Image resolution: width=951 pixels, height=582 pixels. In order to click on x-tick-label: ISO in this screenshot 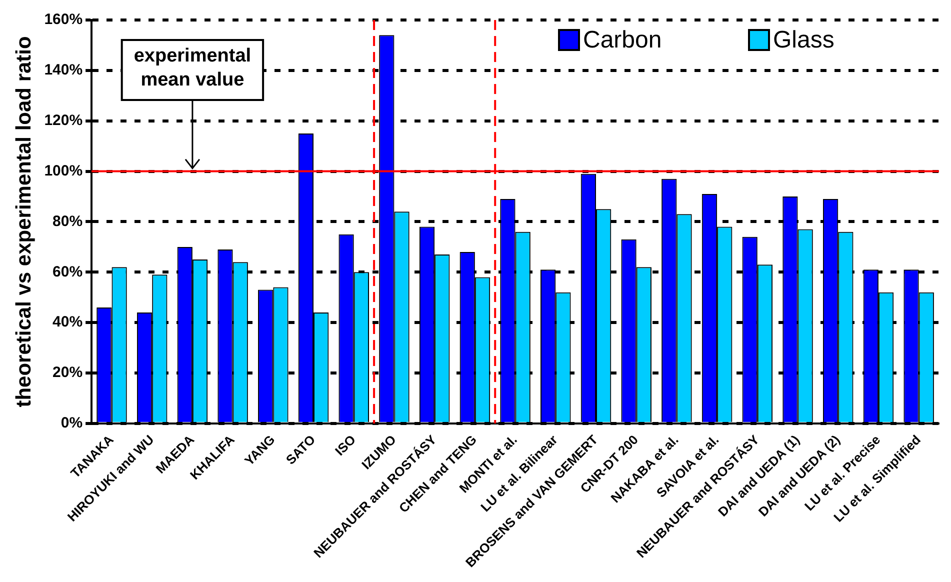, I will do `click(345, 445)`.